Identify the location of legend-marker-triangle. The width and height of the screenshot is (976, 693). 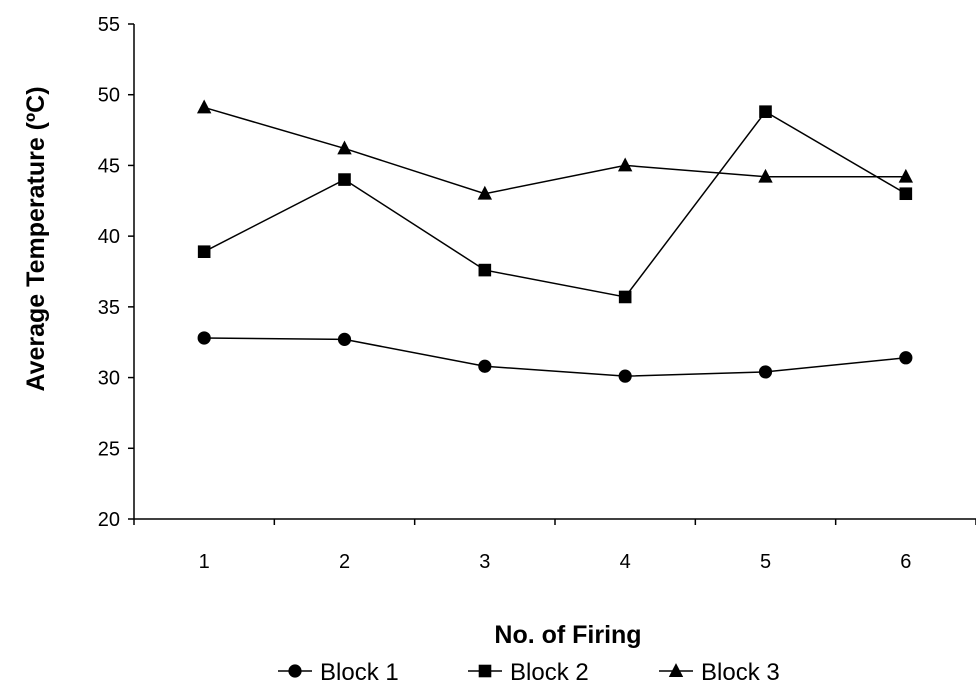
(676, 670).